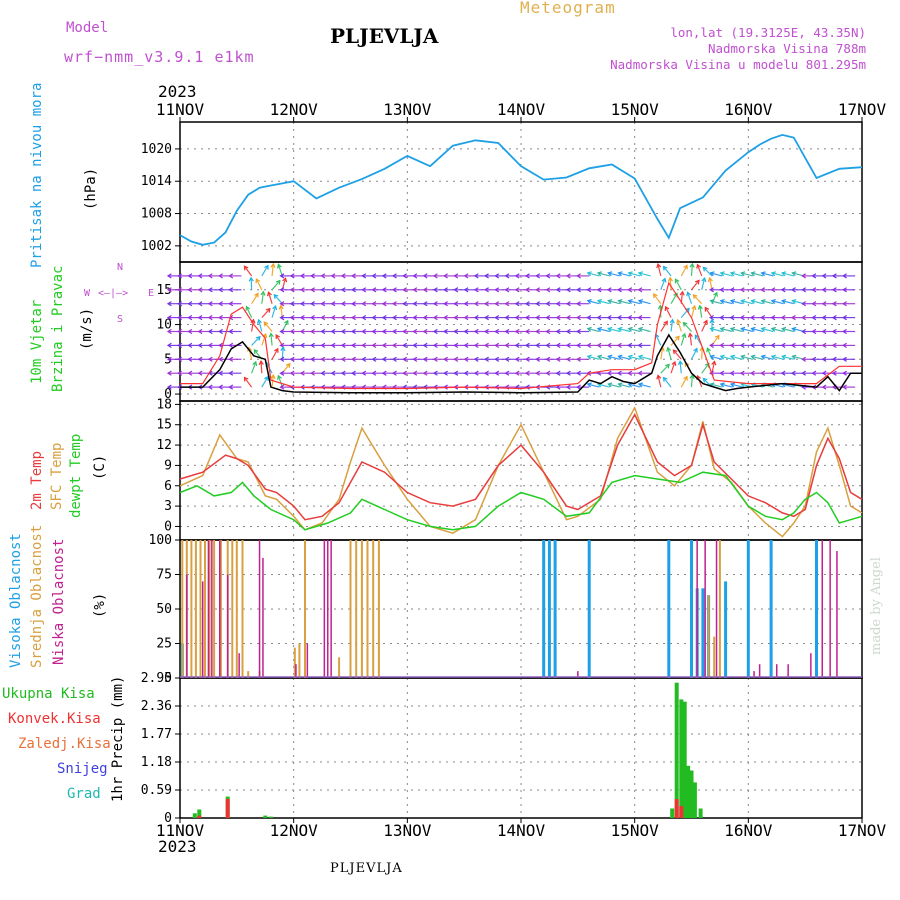 The image size is (900, 900). What do you see at coordinates (84, 794) in the screenshot?
I see `legend-grad: Grad` at bounding box center [84, 794].